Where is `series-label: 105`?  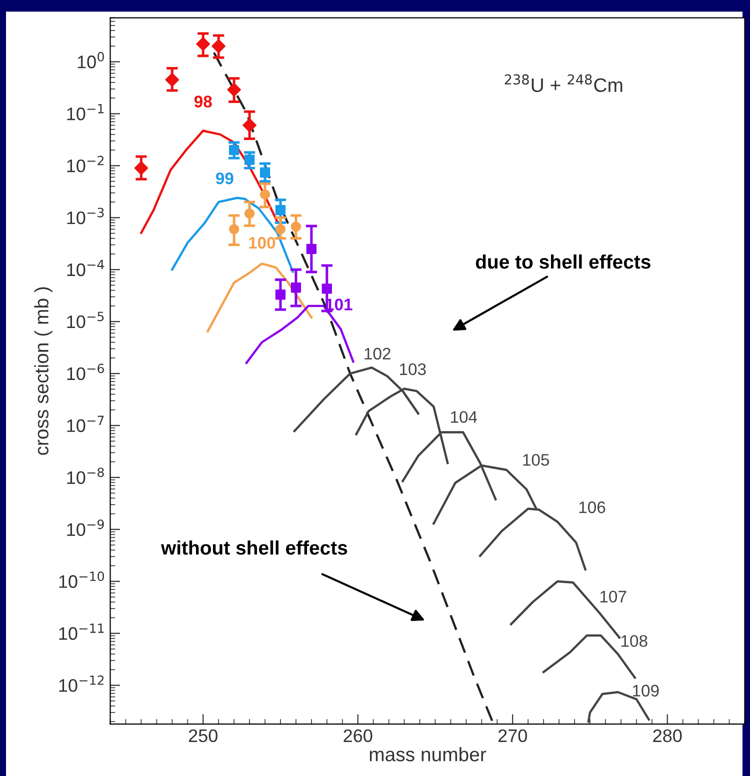
series-label: 105 is located at coordinates (536, 460).